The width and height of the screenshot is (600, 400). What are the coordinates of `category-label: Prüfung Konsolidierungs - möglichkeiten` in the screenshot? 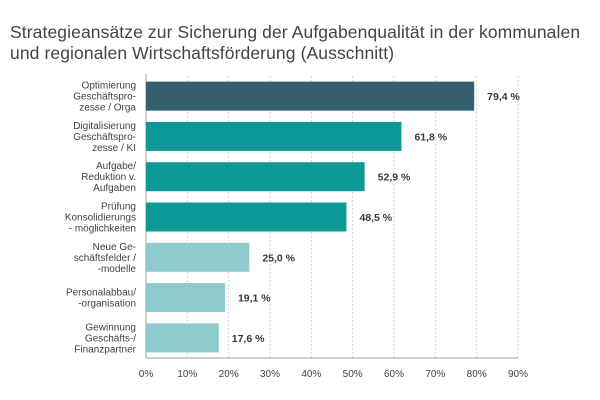 It's located at (100, 218).